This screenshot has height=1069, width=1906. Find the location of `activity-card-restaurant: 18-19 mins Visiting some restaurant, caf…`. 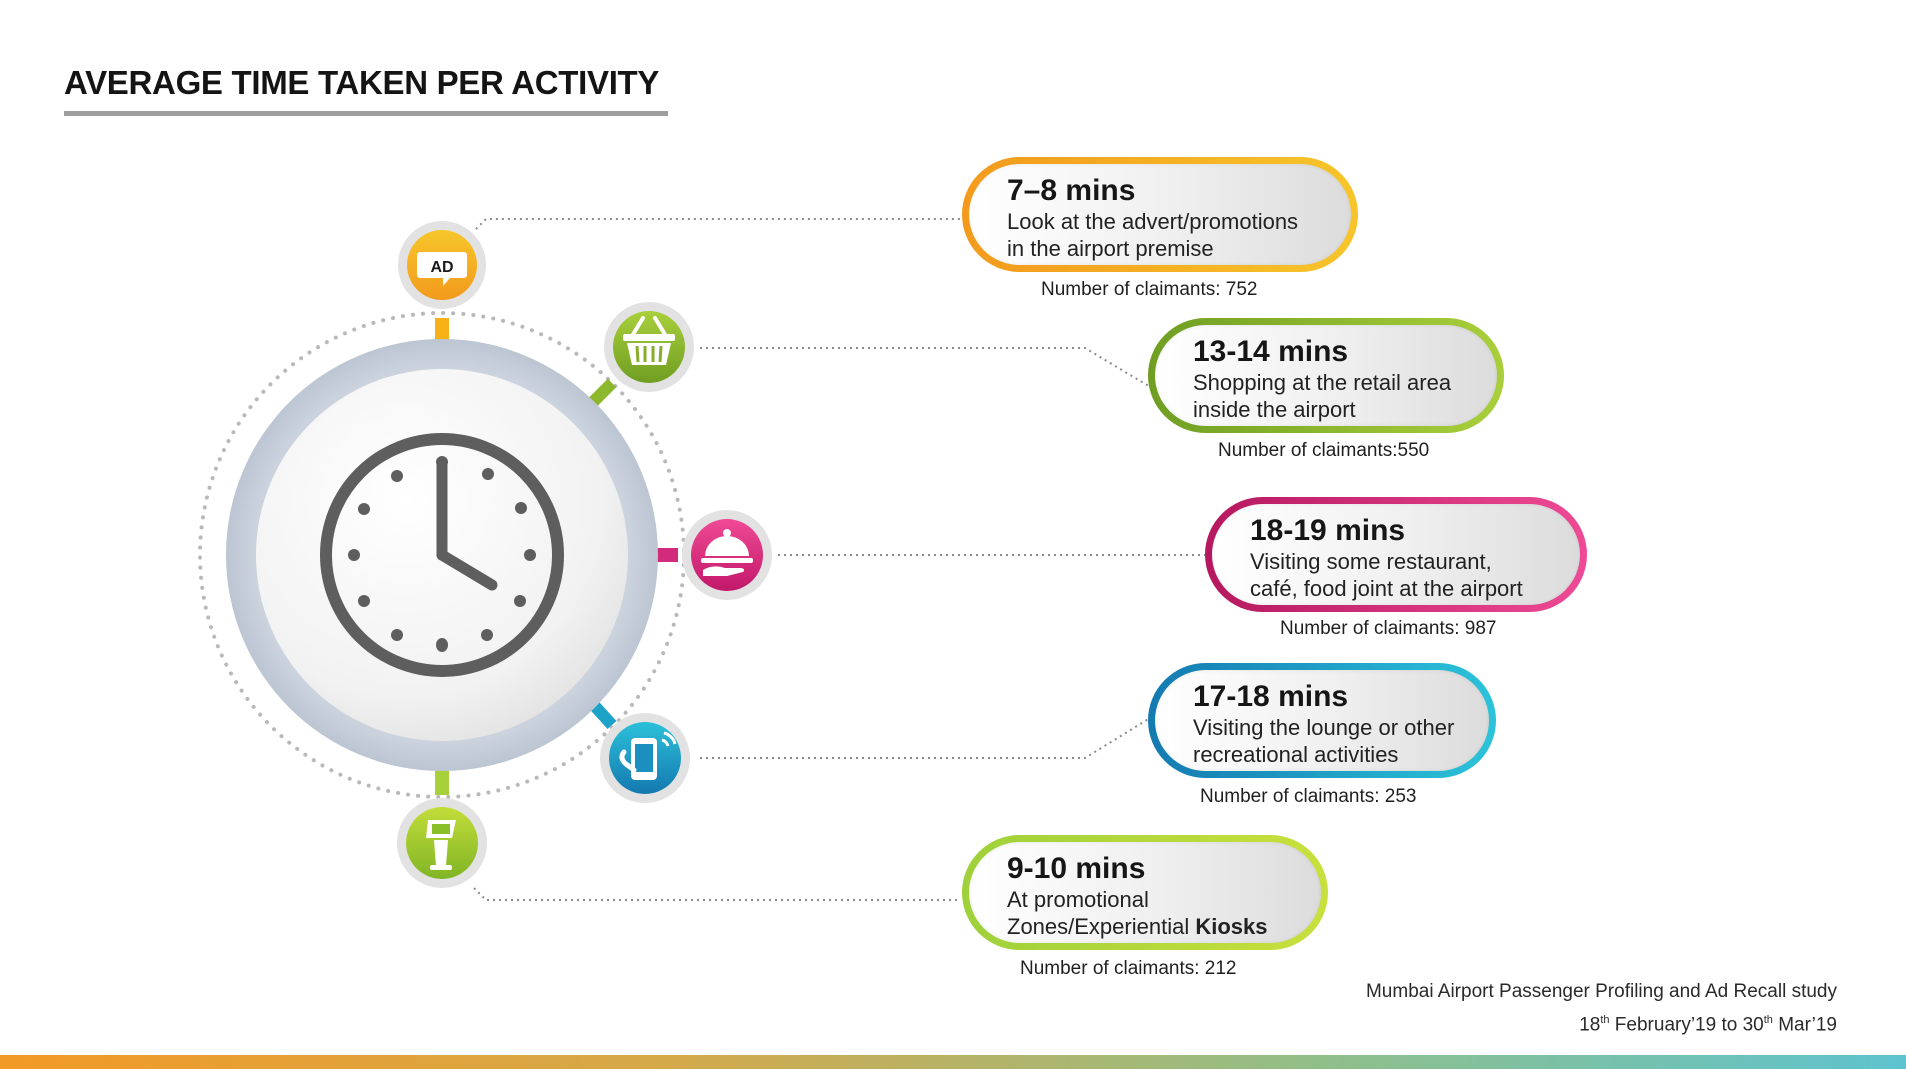

activity-card-restaurant: 18-19 mins Visiting some restaurant, caf… is located at coordinates (1396, 554).